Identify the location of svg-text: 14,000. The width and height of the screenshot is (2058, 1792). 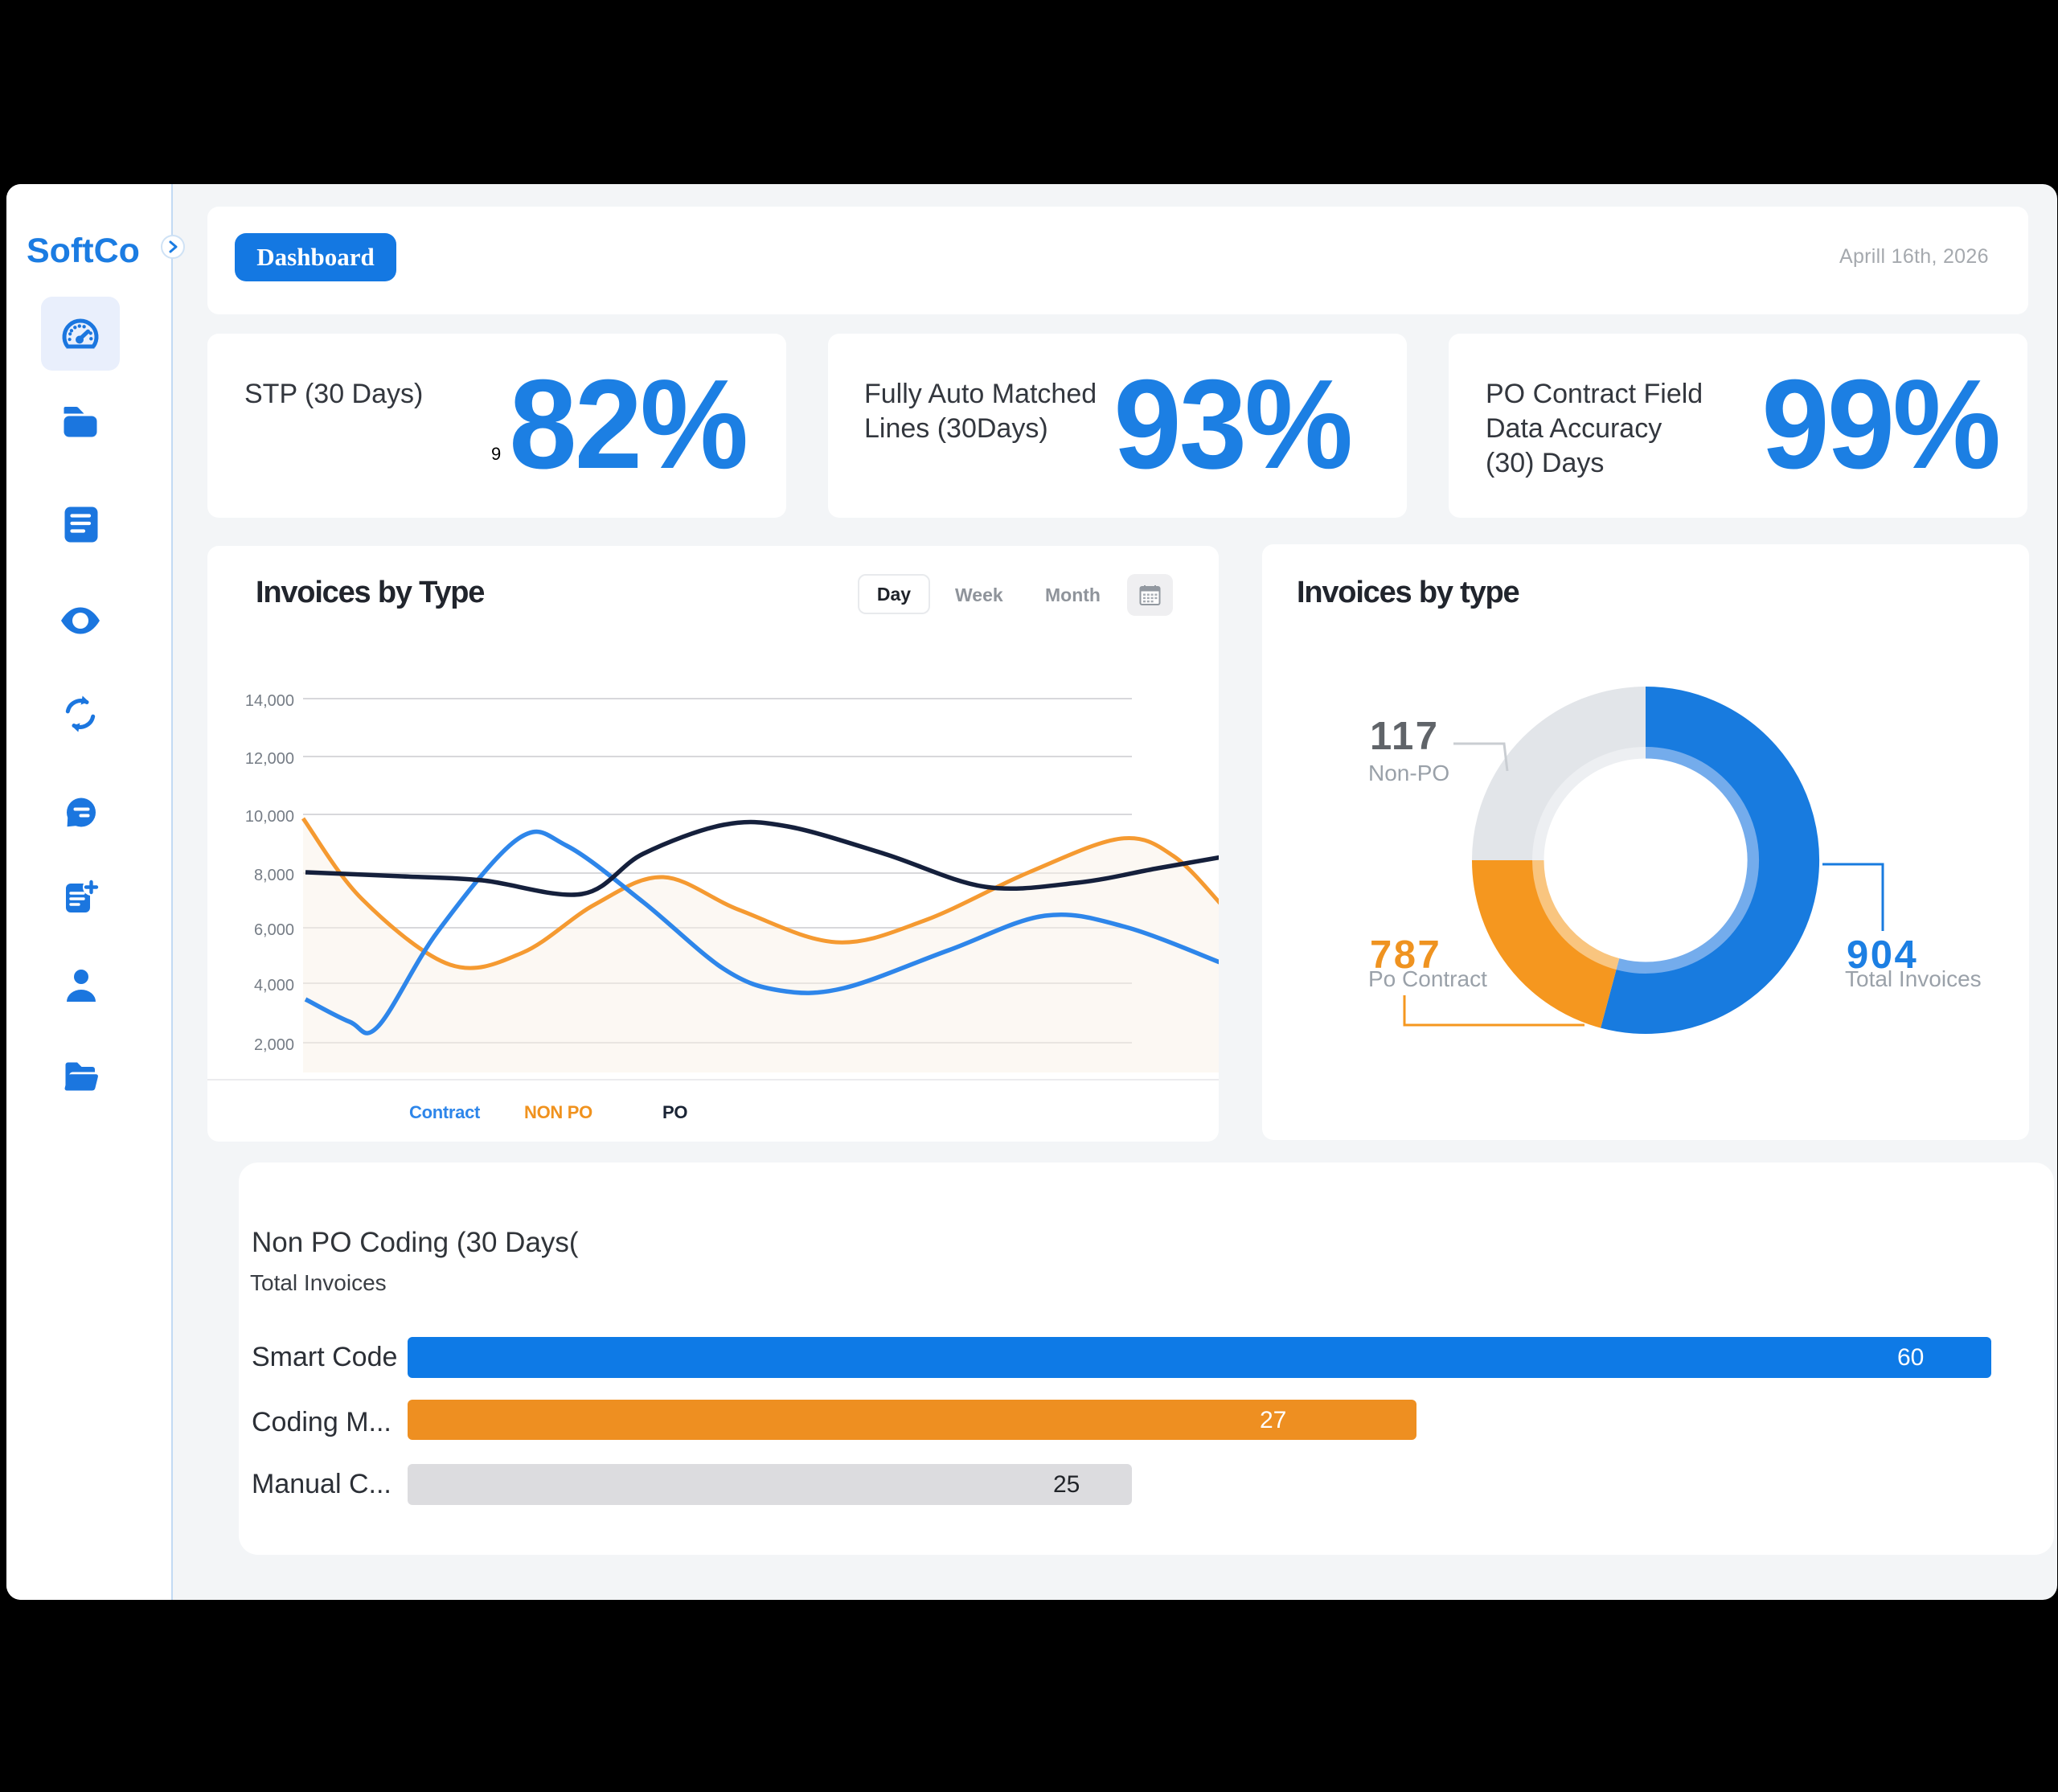
(269, 701).